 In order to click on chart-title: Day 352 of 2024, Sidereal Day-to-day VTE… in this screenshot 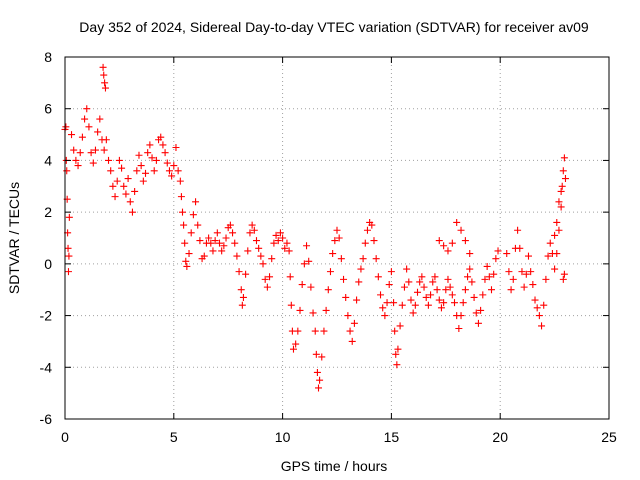, I will do `click(334, 27)`.